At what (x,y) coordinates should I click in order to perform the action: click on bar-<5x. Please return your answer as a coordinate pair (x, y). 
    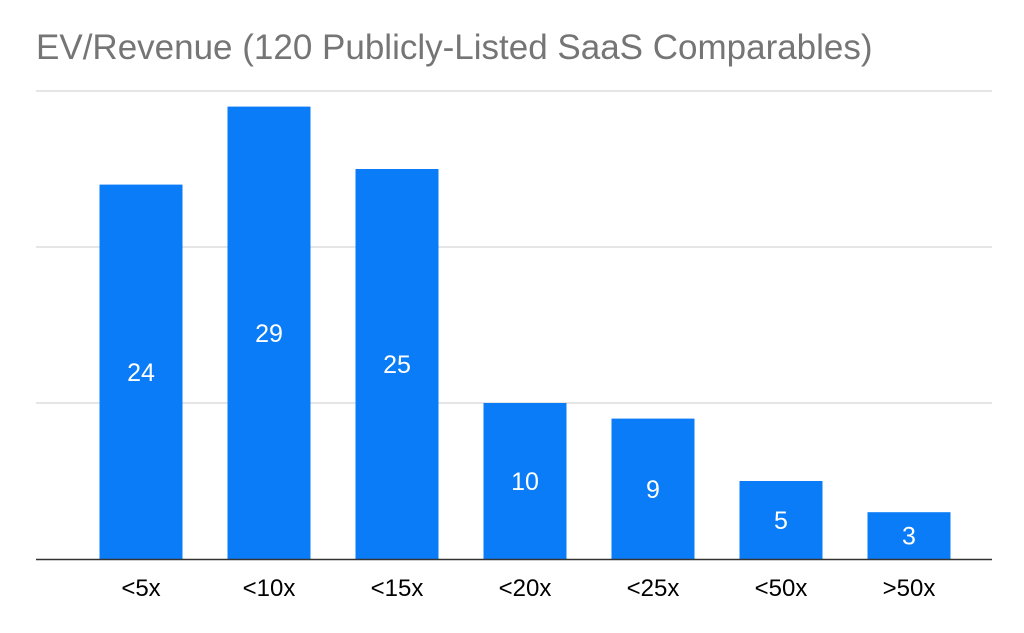
    Looking at the image, I should click on (141, 371).